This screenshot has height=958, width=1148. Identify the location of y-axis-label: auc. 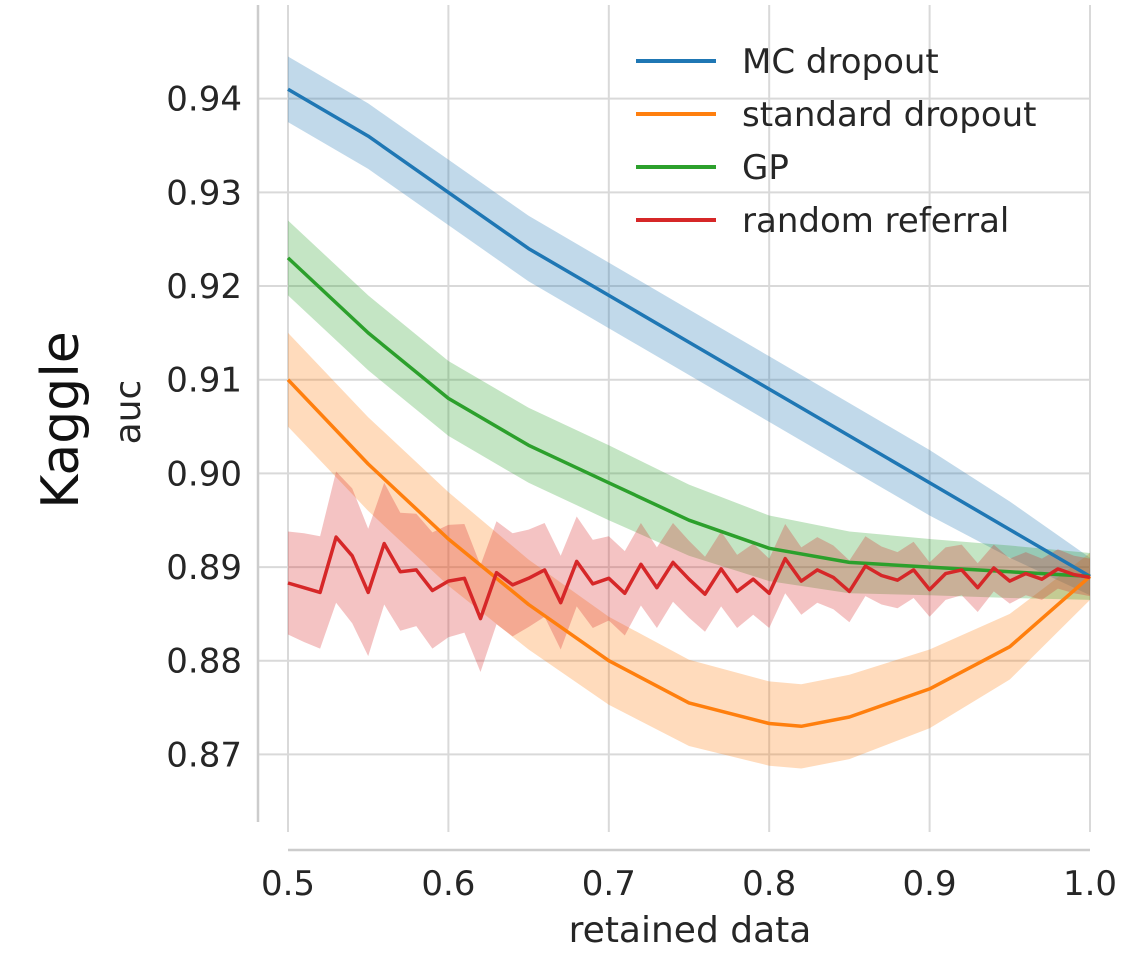
(128, 412).